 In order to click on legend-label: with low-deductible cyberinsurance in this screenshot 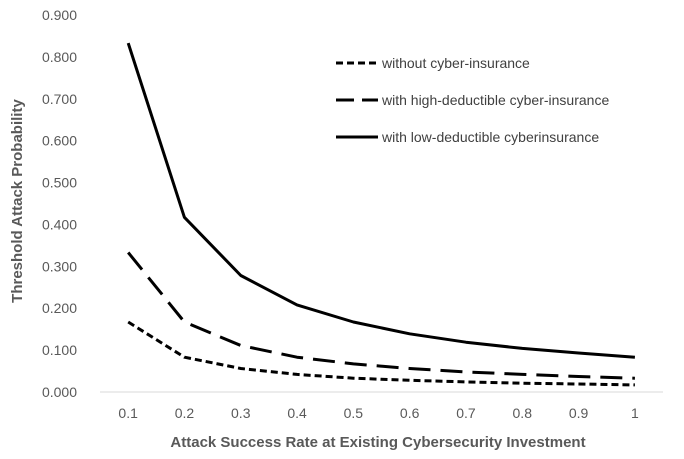, I will do `click(490, 137)`.